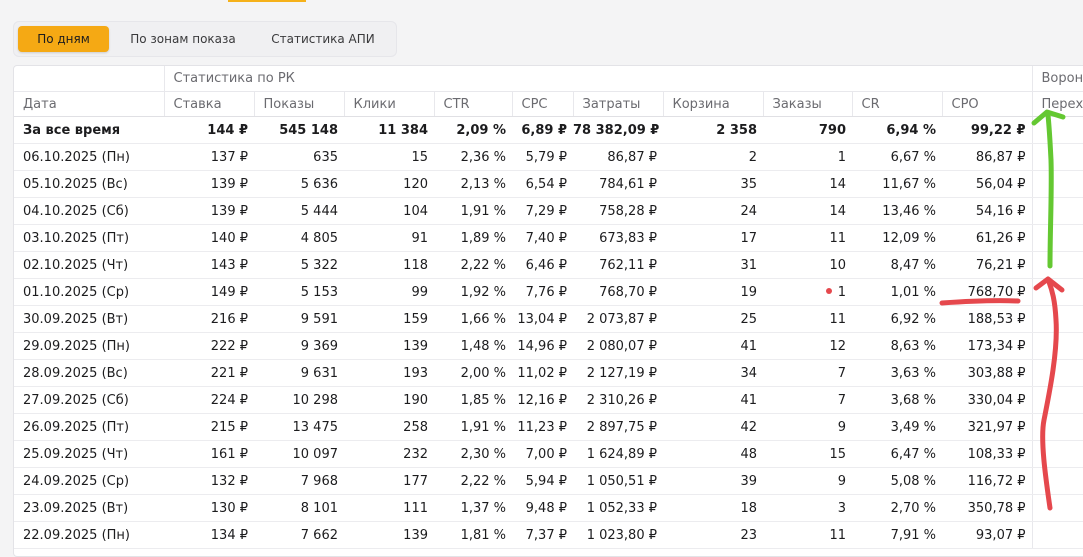 The image size is (1083, 557). Describe the element at coordinates (896, 104) in the screenshot. I see `col-header-cr: CR` at that location.